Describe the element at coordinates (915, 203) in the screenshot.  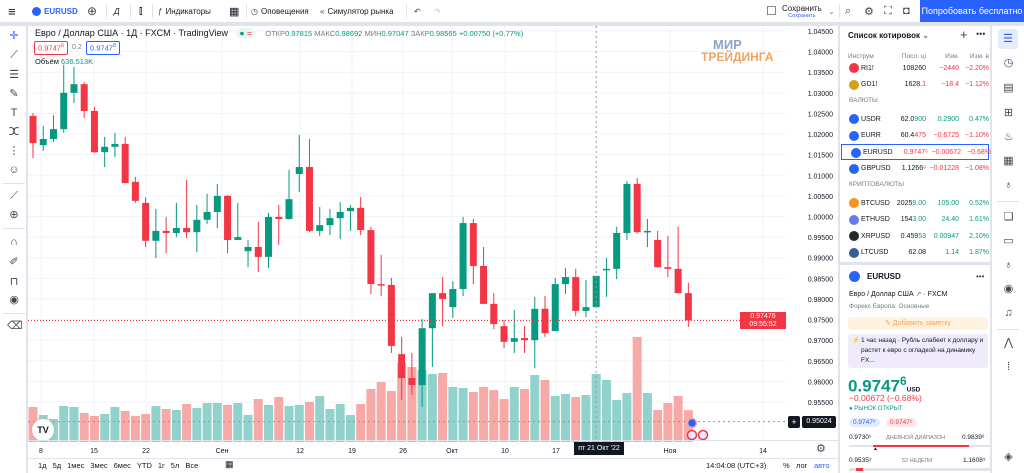
I see `watchlist-row: BTCUSD 20259.00 105.00 0.52%` at that location.